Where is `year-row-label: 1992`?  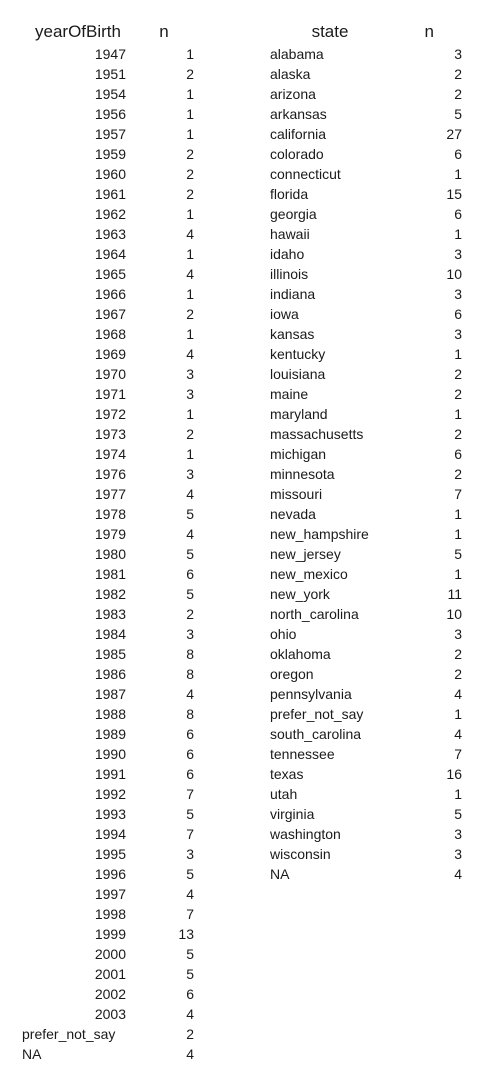 year-row-label: 1992 is located at coordinates (74, 794).